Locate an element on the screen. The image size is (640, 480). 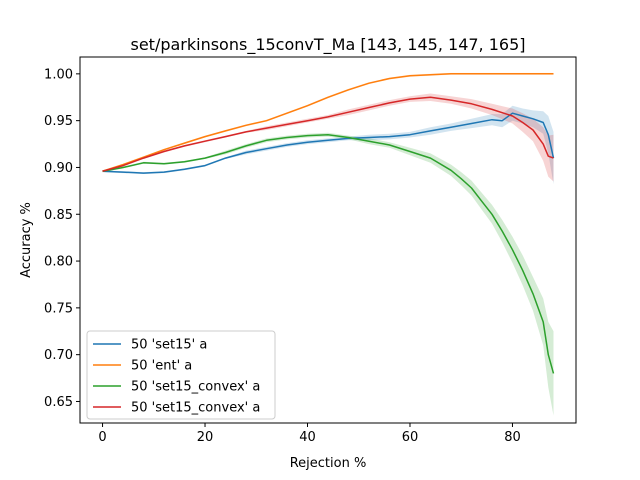
x-tick-label: 60 is located at coordinates (410, 437).